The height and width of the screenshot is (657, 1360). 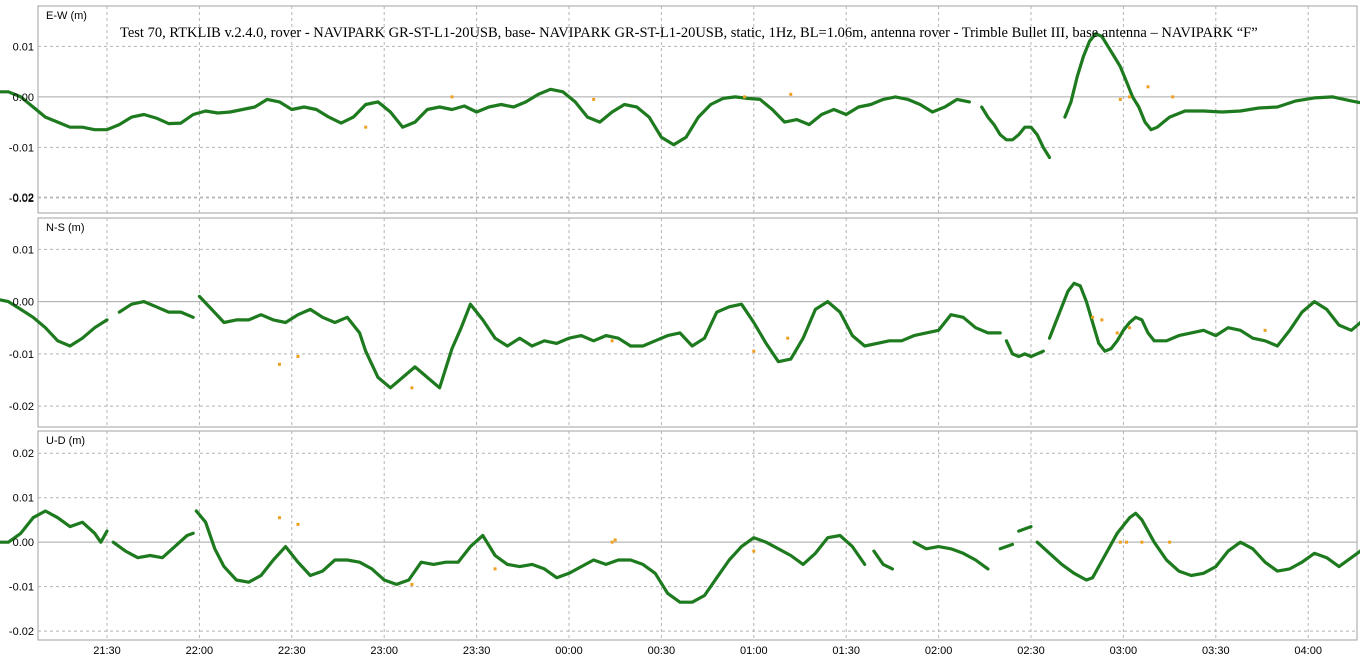 I want to click on e-w-ytick-label: -0.01, so click(x=21, y=148).